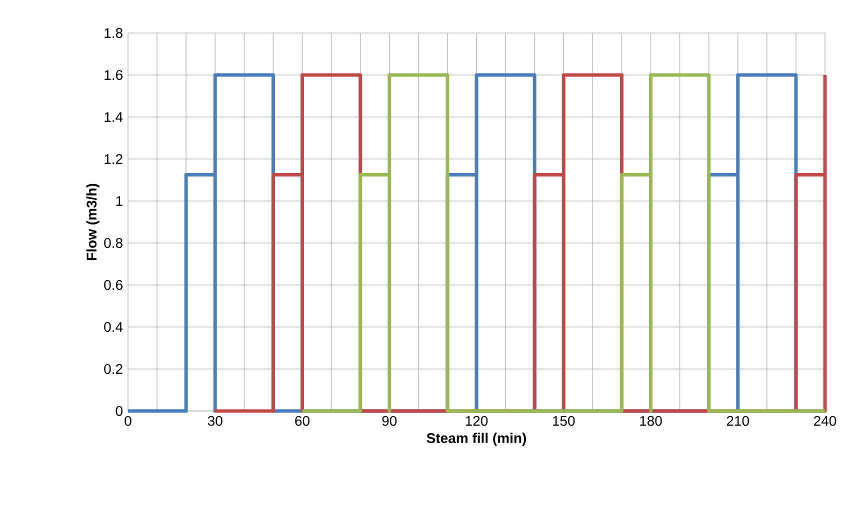 Image resolution: width=858 pixels, height=519 pixels. Describe the element at coordinates (113, 75) in the screenshot. I see `y-tick-label: 1.6` at that location.